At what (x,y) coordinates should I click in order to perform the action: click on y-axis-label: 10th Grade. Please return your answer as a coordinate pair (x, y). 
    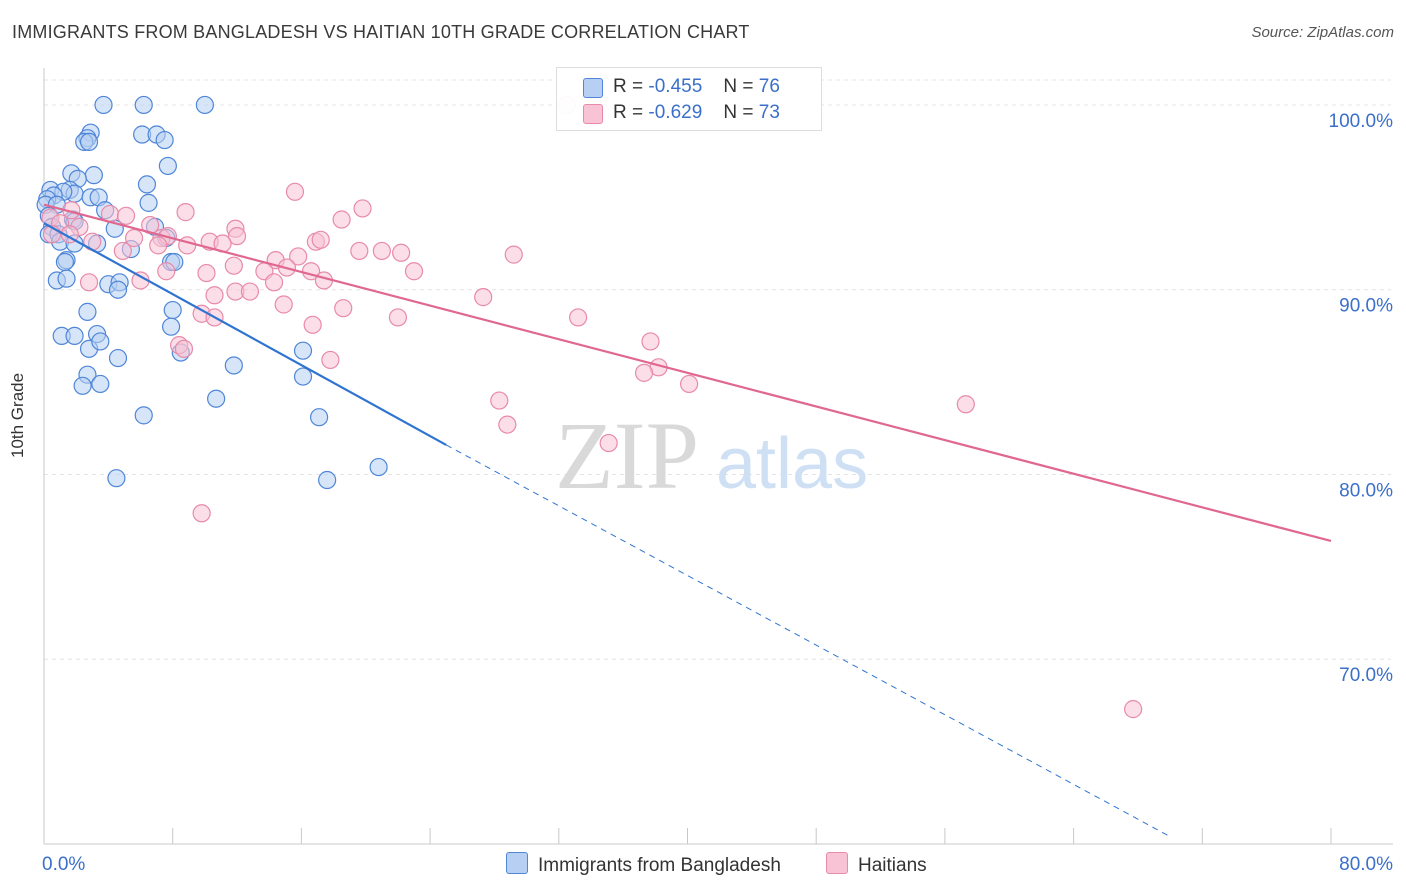
    Looking at the image, I should click on (17, 415).